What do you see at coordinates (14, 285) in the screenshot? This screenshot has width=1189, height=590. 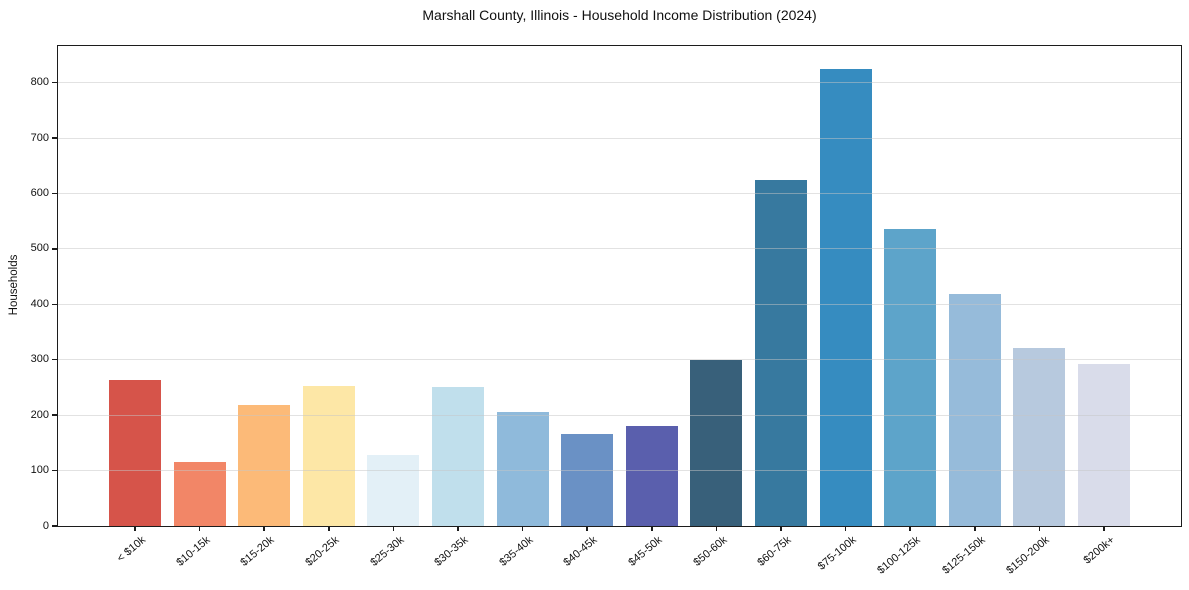 I see `y-axis-label: Households` at bounding box center [14, 285].